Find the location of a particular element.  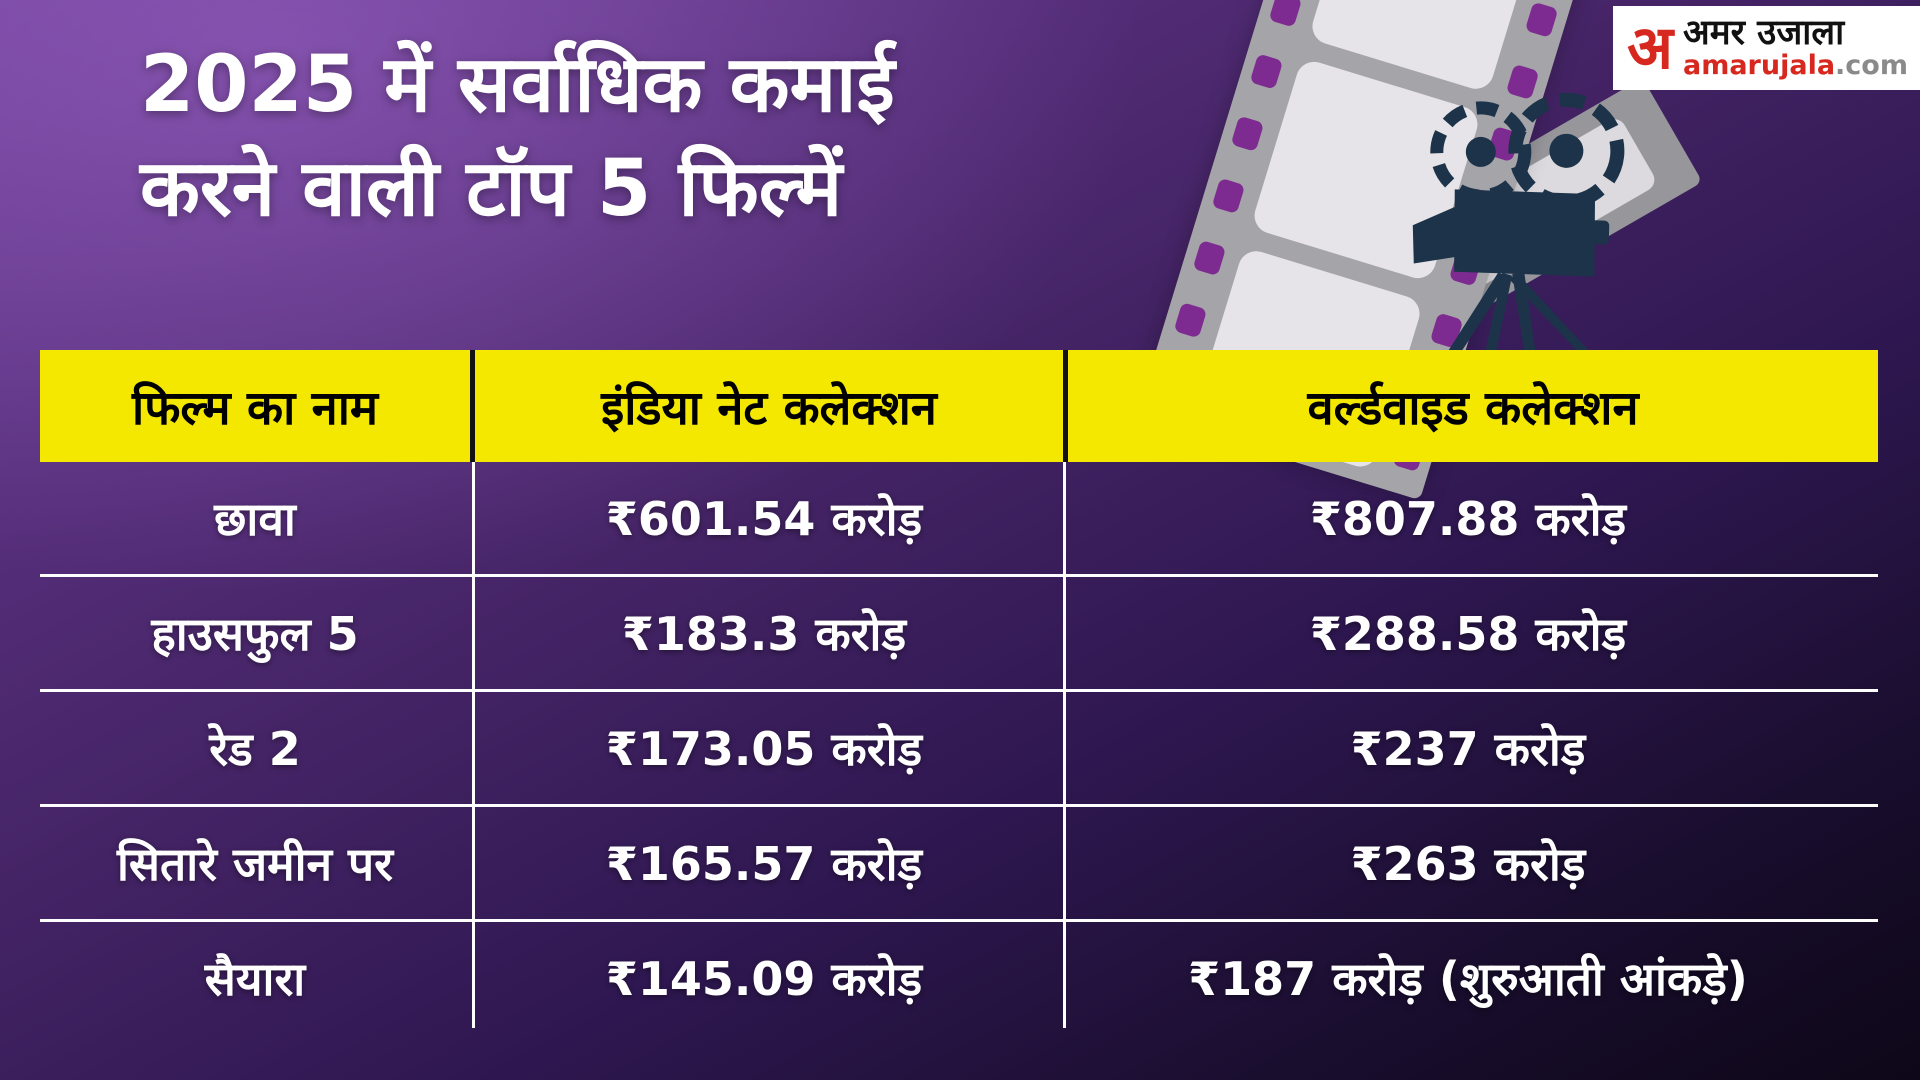

india-net-cell: ₹173.05 करोड़ is located at coordinates (764, 749).